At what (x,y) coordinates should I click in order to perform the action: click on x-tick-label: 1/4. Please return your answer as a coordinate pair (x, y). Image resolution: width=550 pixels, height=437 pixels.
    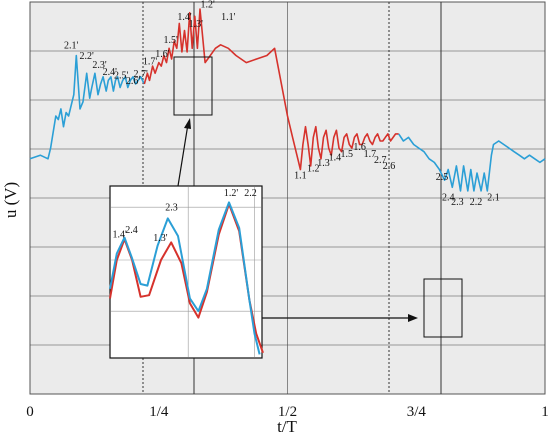
    Looking at the image, I should click on (159, 412).